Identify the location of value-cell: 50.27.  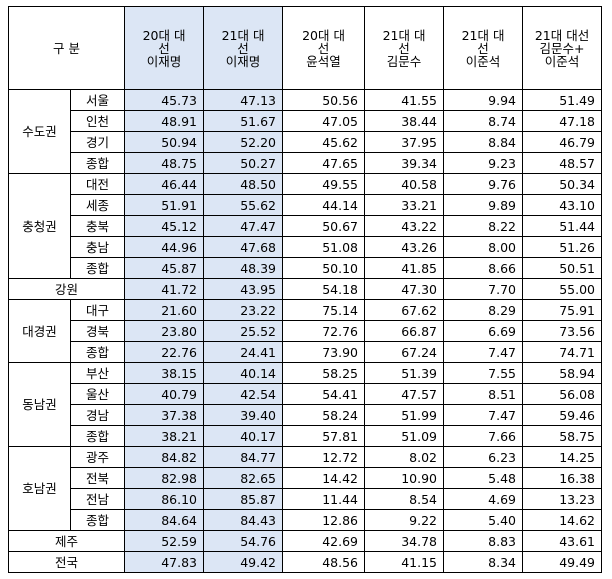
(243, 163).